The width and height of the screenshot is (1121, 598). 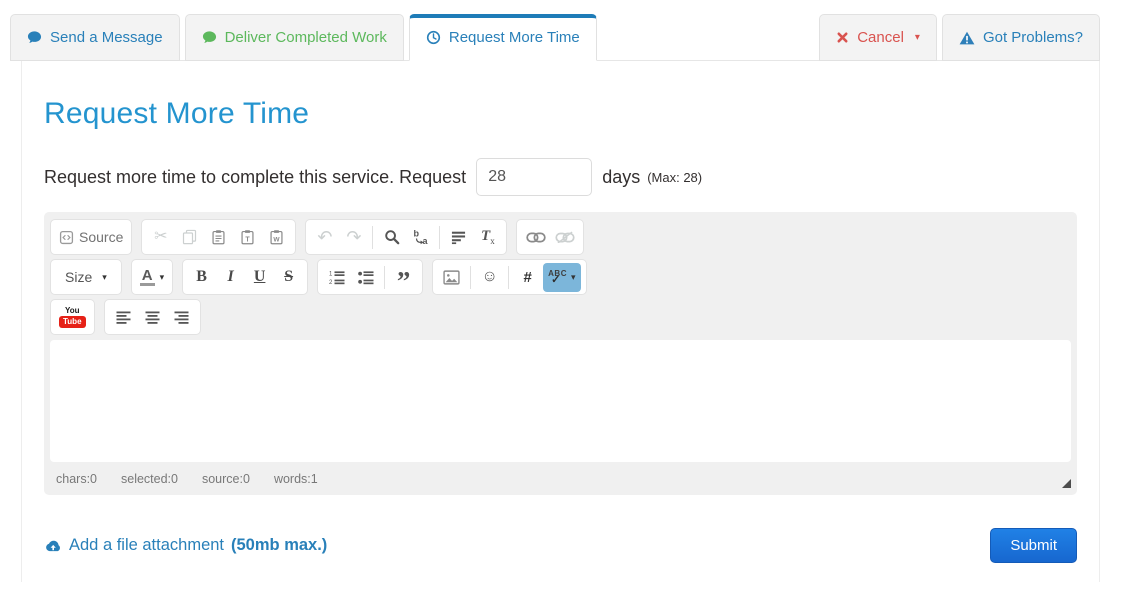 I want to click on letter-a: a, so click(x=425, y=240).